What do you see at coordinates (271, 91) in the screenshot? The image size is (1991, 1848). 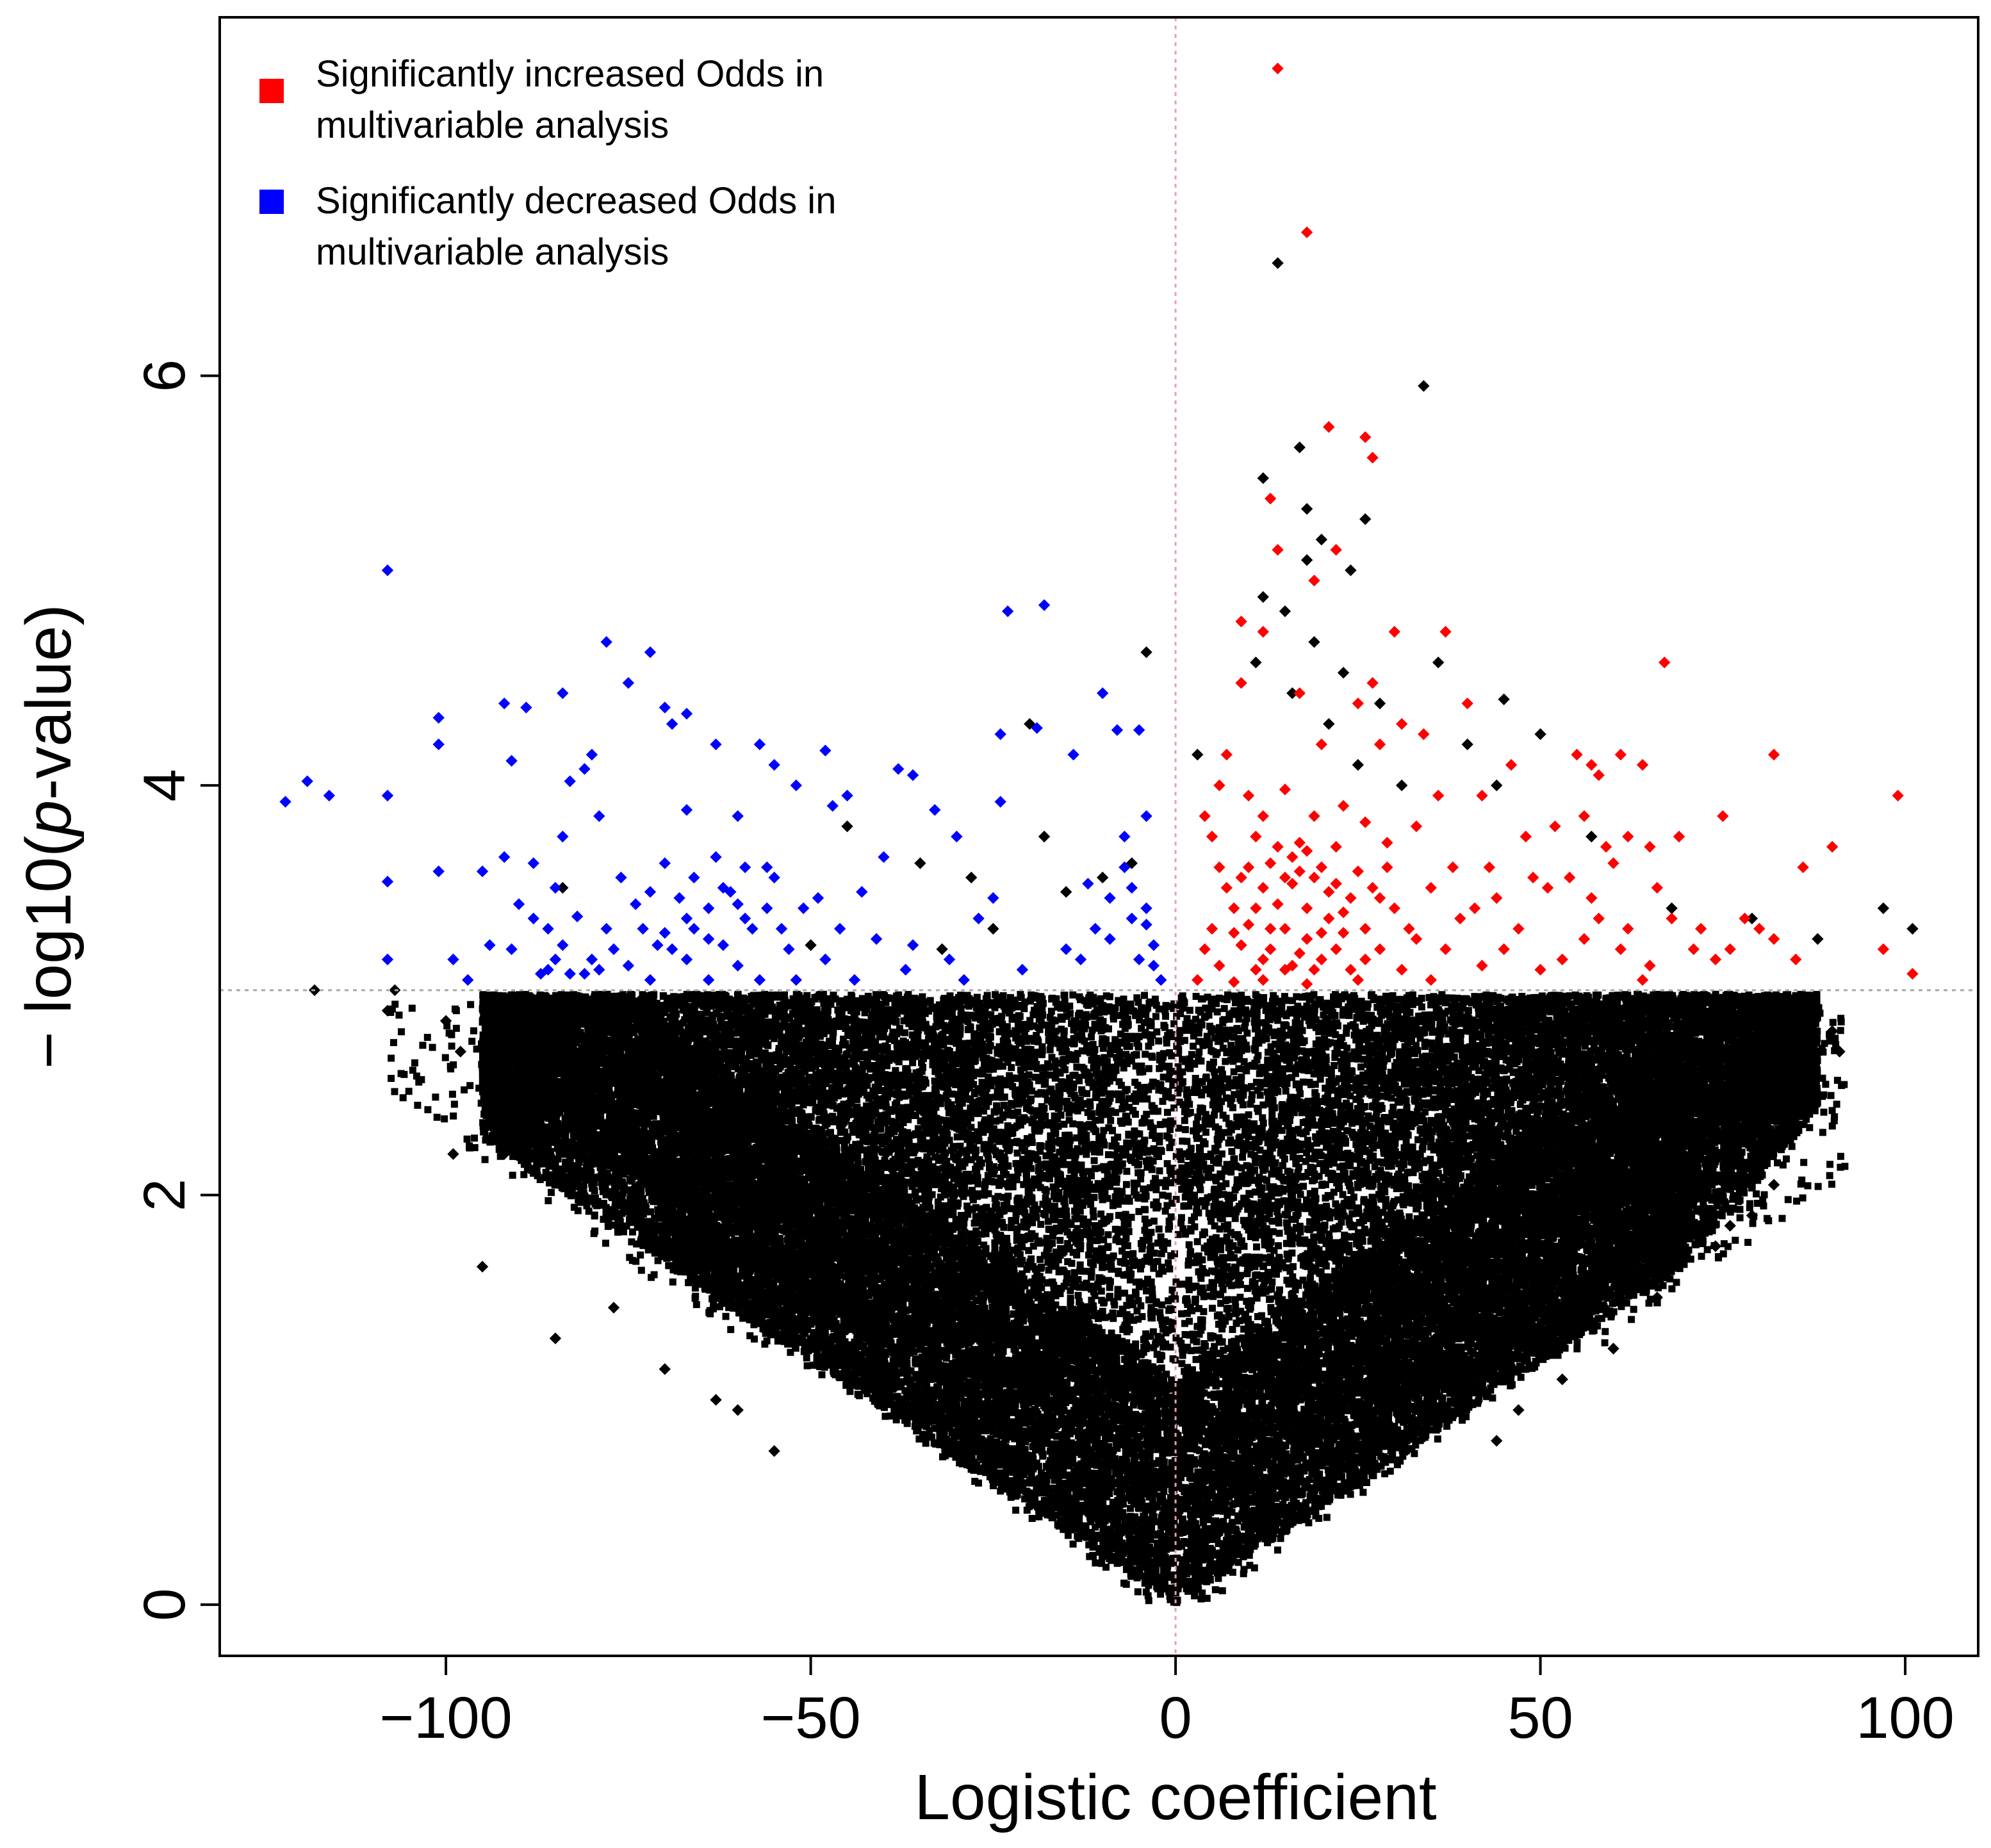 I see `legend-swatch-increased` at bounding box center [271, 91].